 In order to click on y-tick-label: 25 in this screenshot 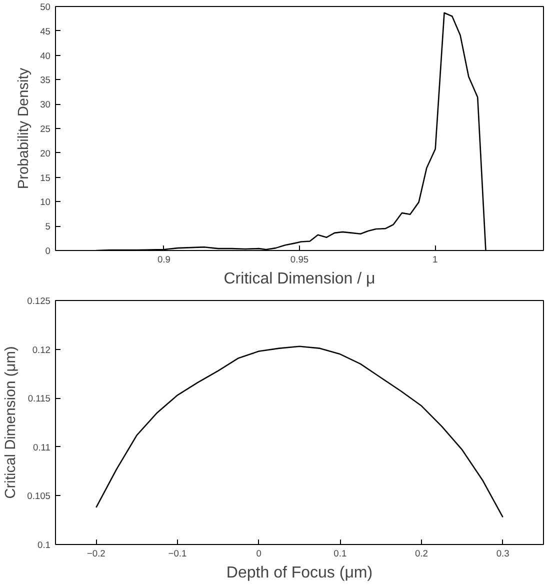, I will do `click(45, 129)`.